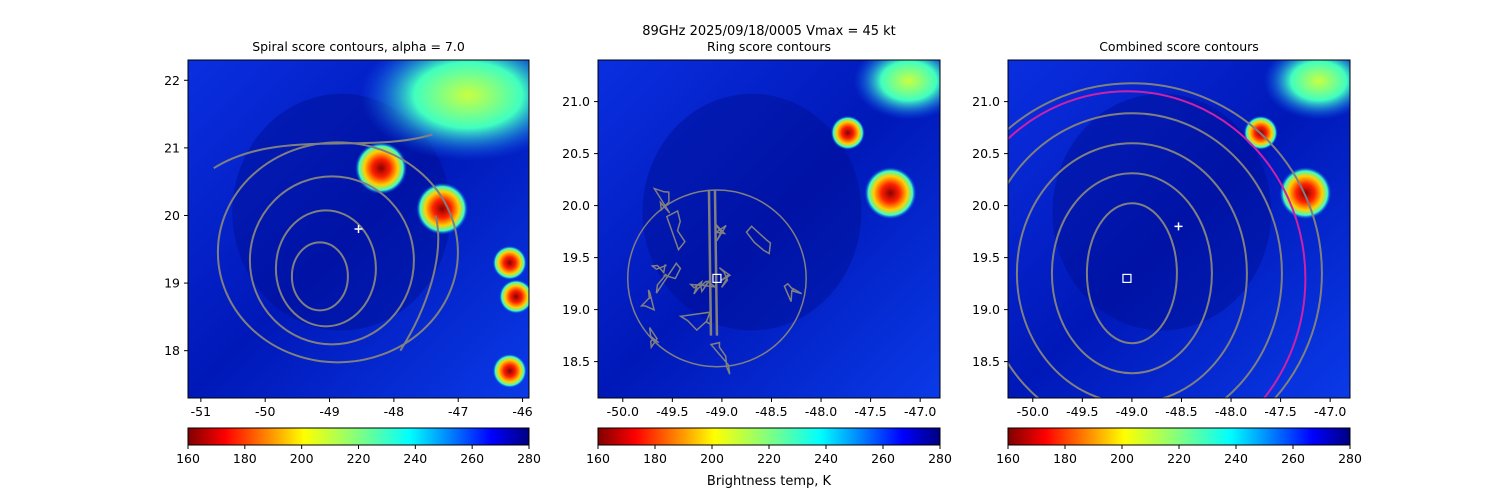  I want to click on y-tick-label: 22, so click(172, 80).